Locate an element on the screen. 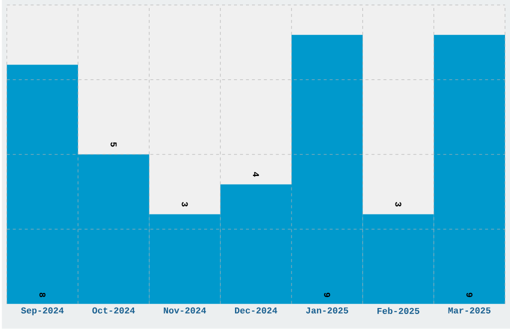  x-tick-label: Sep-2024 is located at coordinates (42, 312).